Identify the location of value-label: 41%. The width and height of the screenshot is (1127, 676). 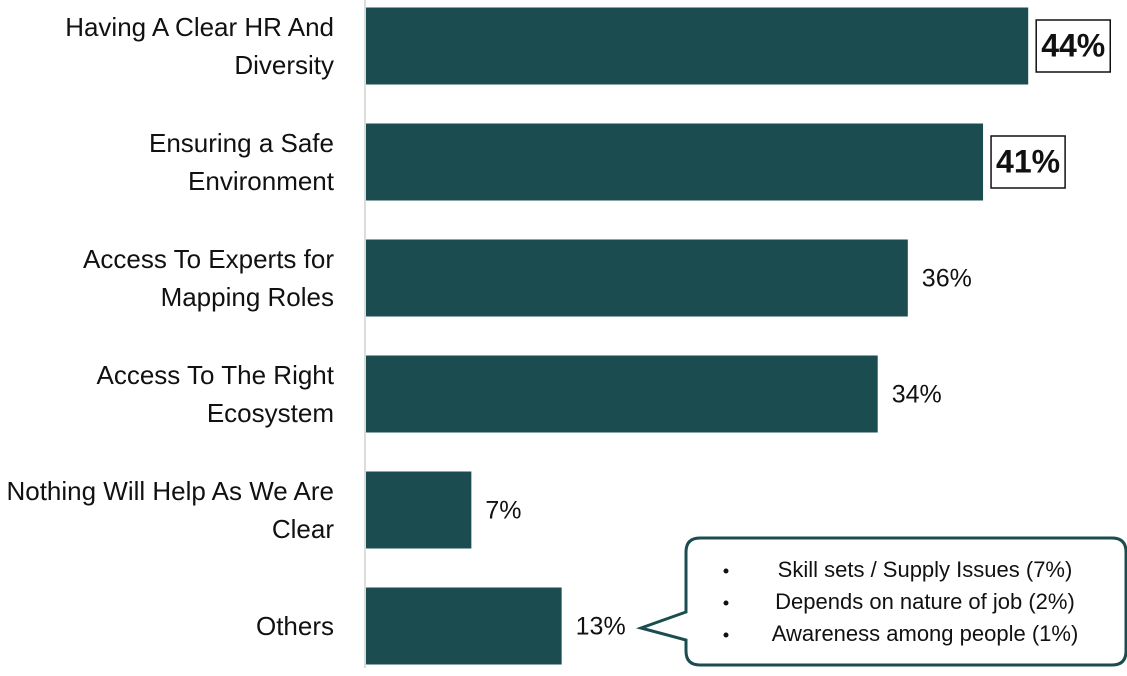
(1028, 161).